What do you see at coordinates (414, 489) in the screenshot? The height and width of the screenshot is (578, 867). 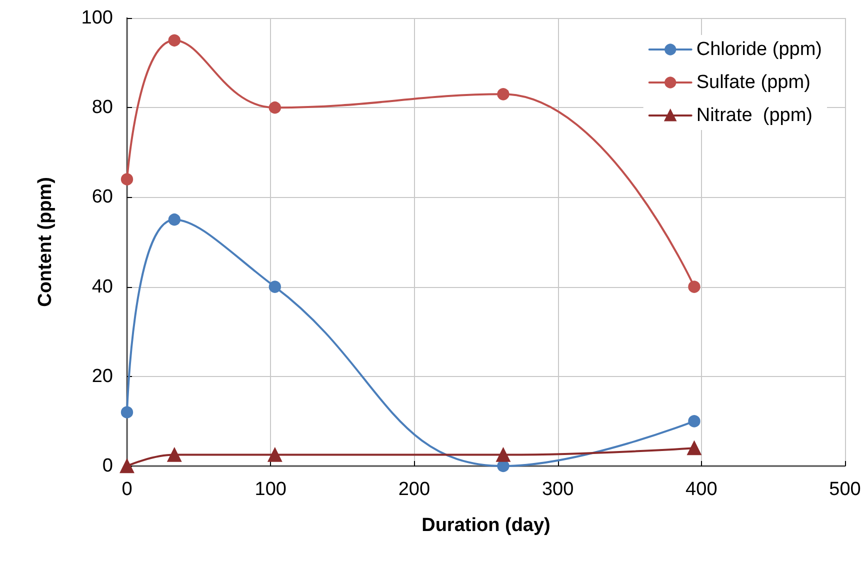 I see `x-tick-label: 200` at bounding box center [414, 489].